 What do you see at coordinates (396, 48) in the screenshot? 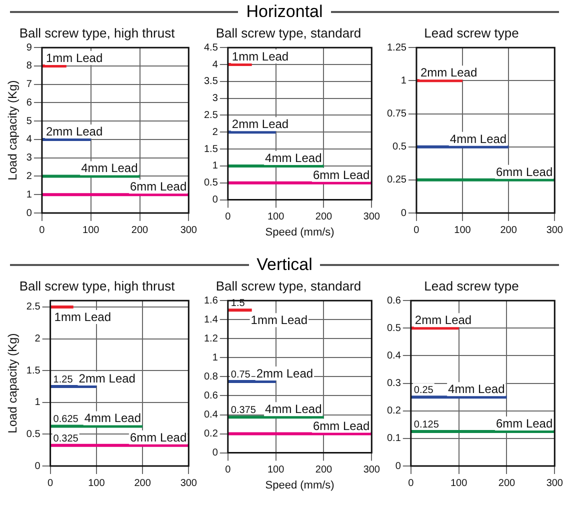
I see `y-tick-label: 1.25` at bounding box center [396, 48].